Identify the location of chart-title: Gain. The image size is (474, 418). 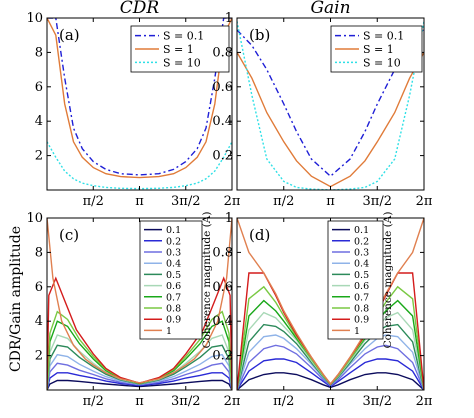
(330, 9).